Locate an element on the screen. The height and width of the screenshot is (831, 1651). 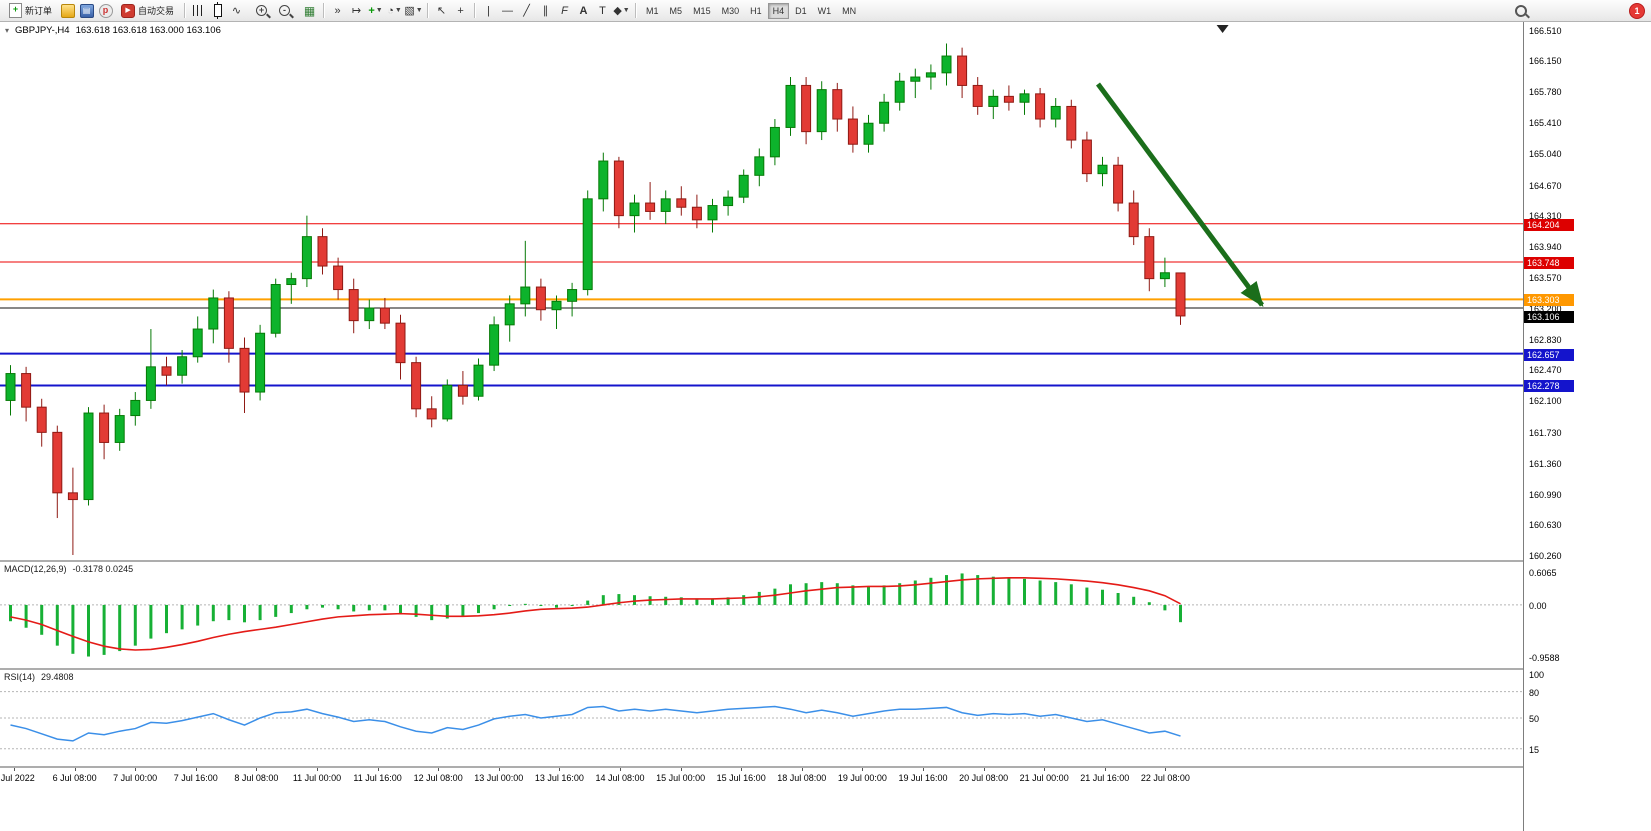
timeframe-button-w1: W1 is located at coordinates (825, 11).